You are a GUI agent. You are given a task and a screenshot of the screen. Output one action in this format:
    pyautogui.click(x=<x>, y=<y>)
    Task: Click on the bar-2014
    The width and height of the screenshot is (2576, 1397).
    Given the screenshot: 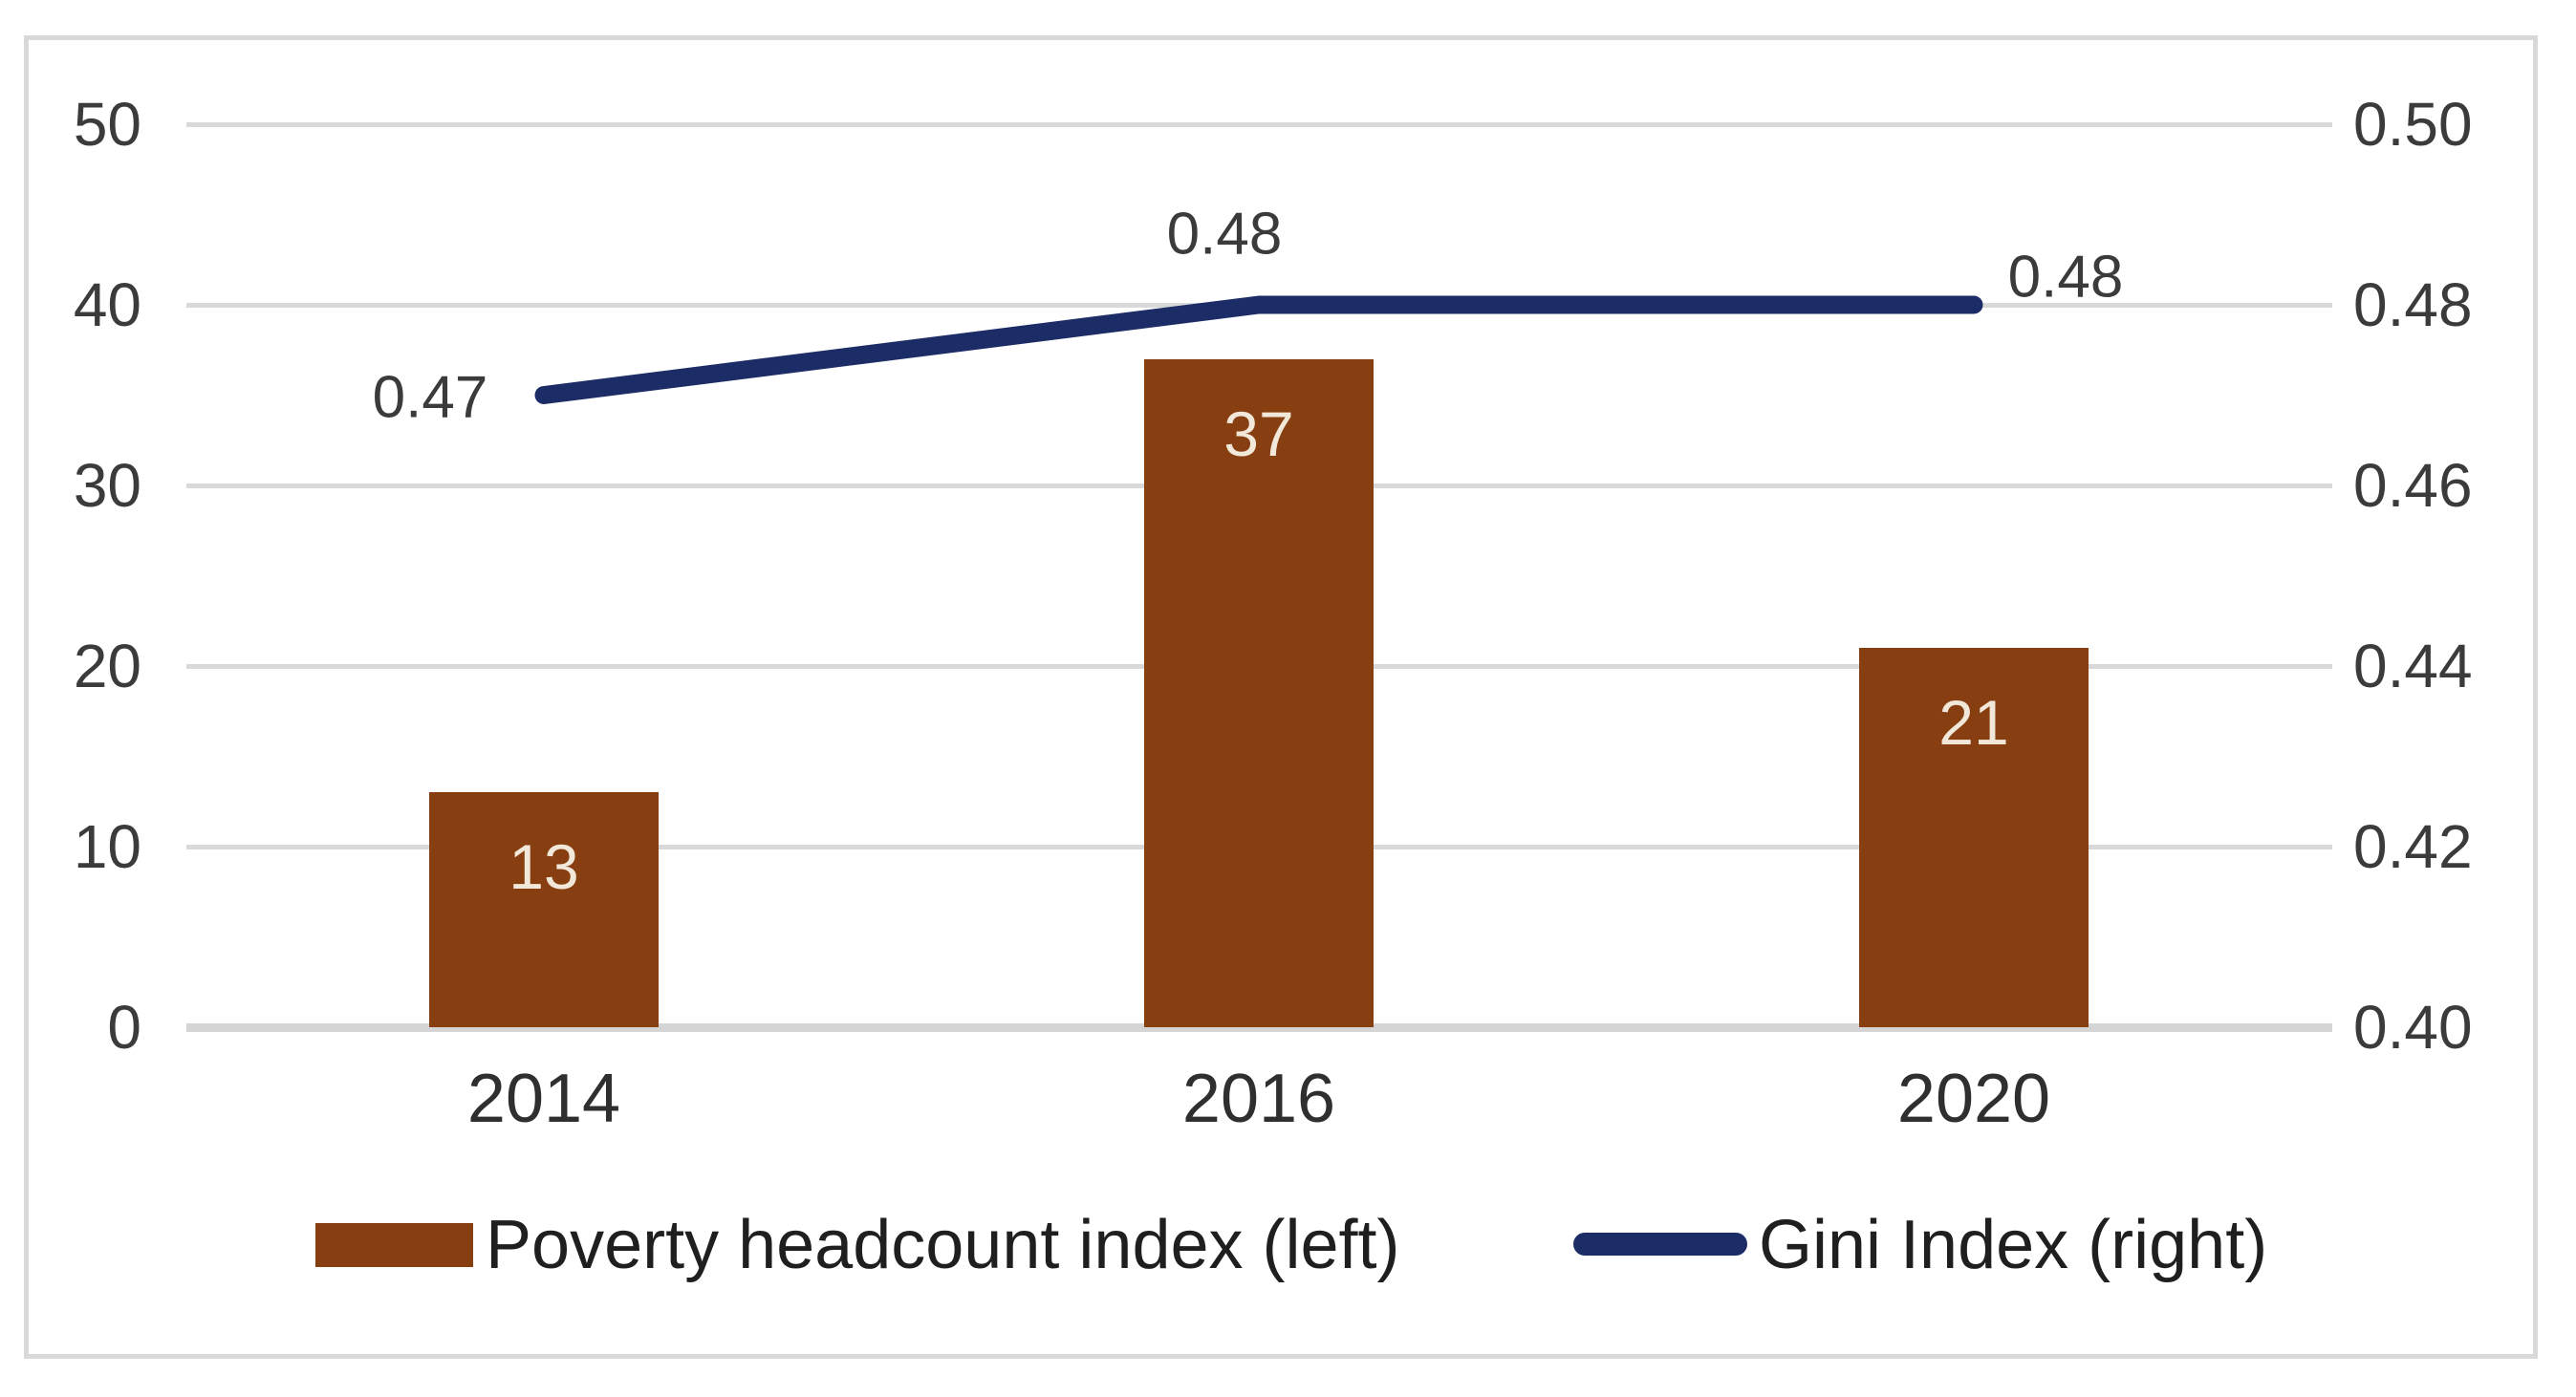 What is the action you would take?
    pyautogui.click(x=544, y=909)
    